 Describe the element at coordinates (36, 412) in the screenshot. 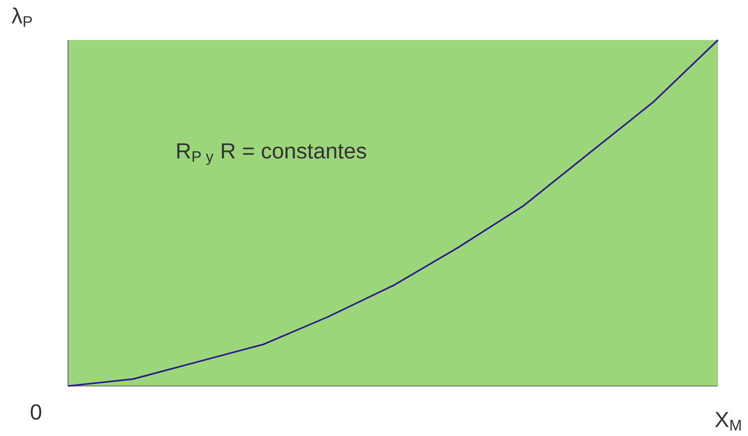

I see `text: 0` at that location.